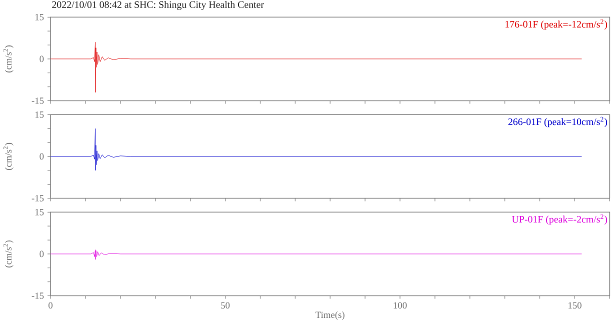 This screenshot has width=613, height=335. Describe the element at coordinates (225, 305) in the screenshot. I see `x-tick-label: 50` at that location.